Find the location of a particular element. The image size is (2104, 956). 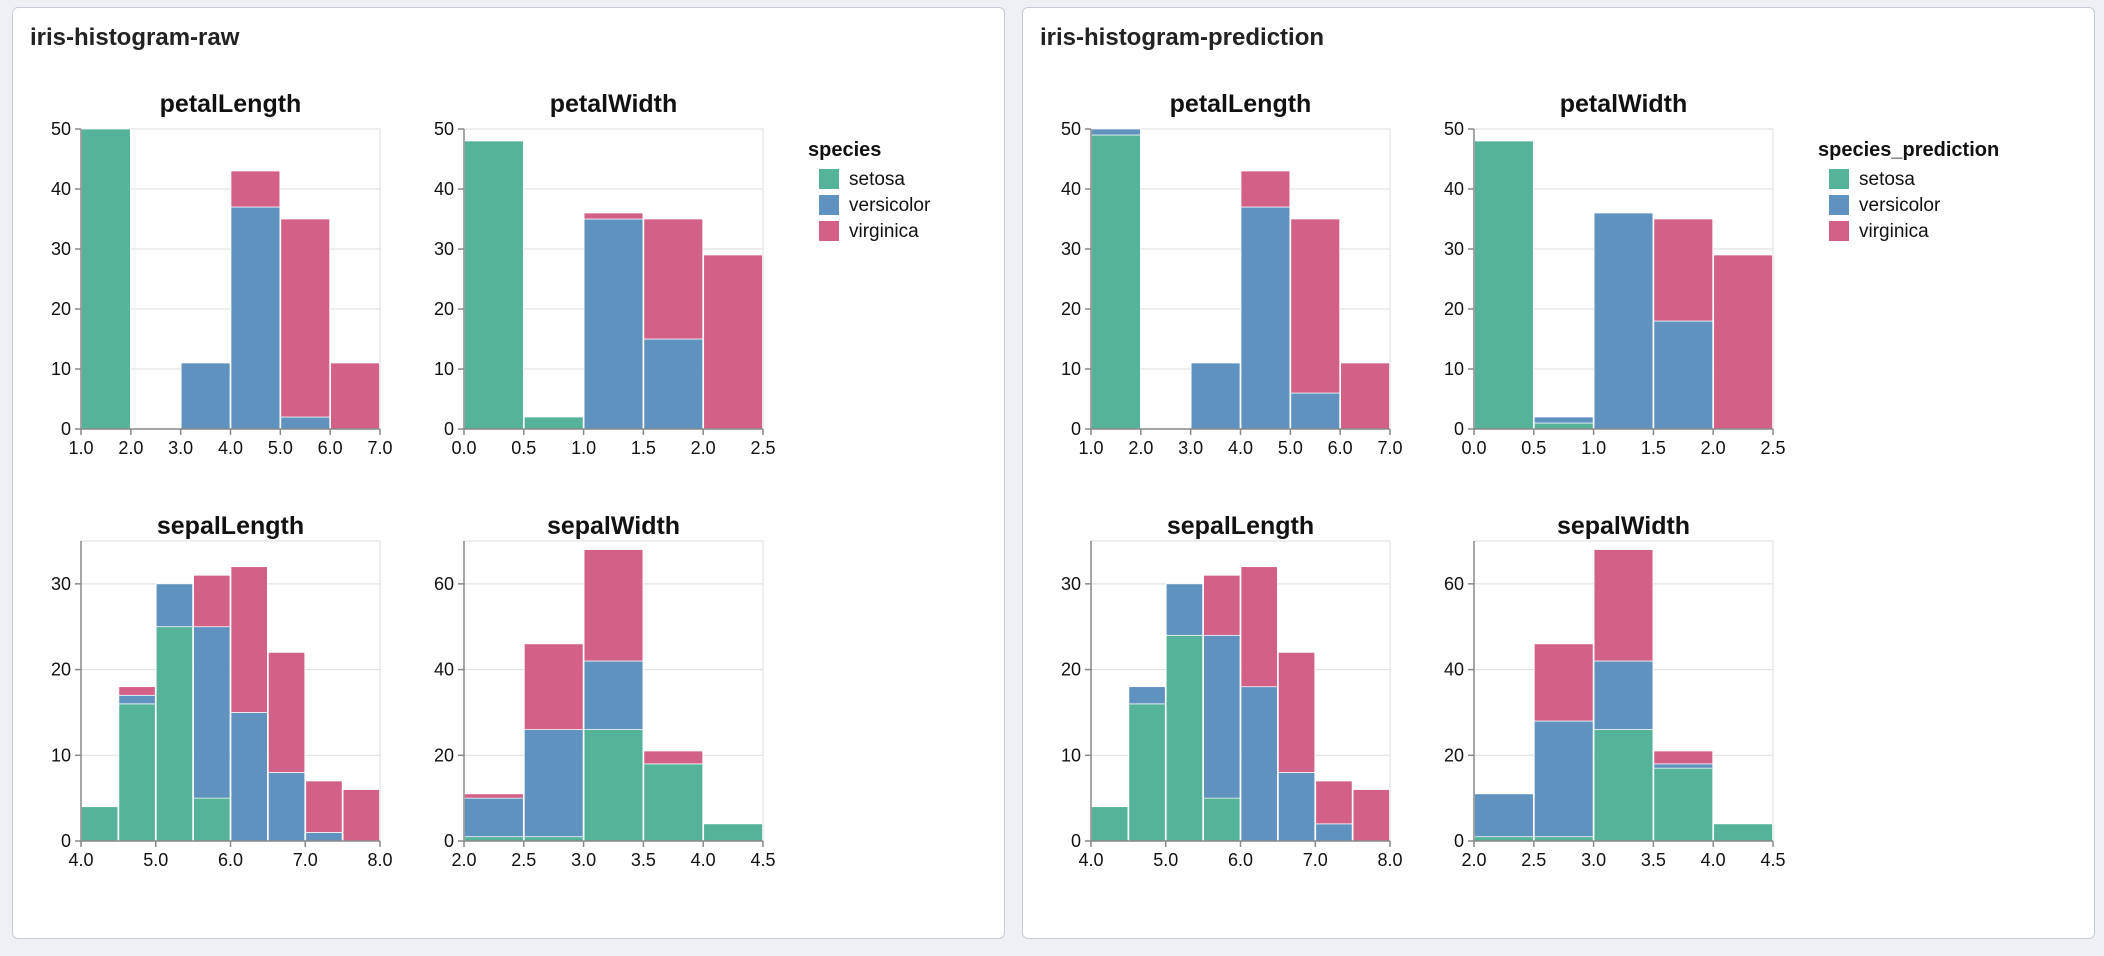

chart-title: petalLength is located at coordinates (1241, 104).